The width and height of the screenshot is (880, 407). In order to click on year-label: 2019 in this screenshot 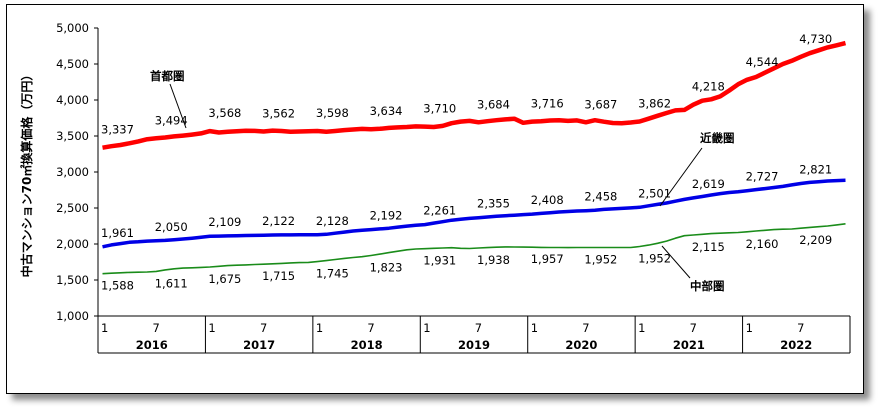, I will do `click(474, 345)`.